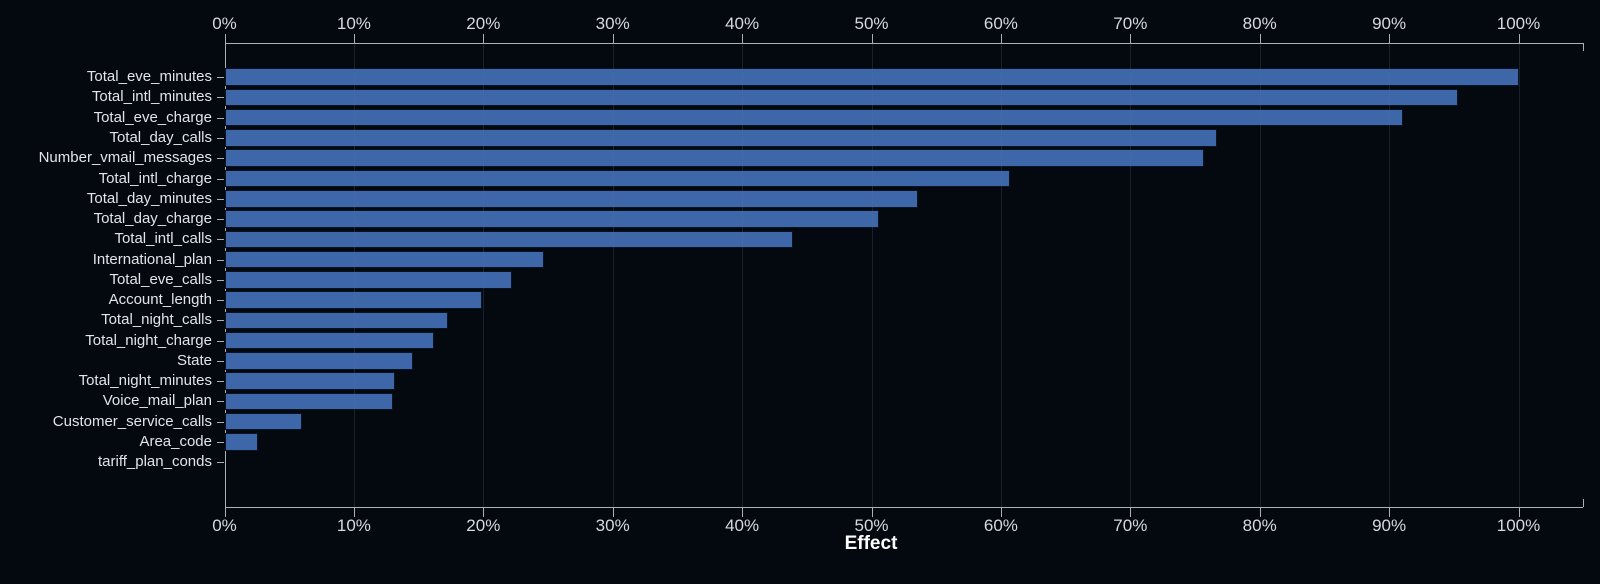 The width and height of the screenshot is (1600, 584). What do you see at coordinates (224, 23) in the screenshot?
I see `top-axis-tick-label: 0%` at bounding box center [224, 23].